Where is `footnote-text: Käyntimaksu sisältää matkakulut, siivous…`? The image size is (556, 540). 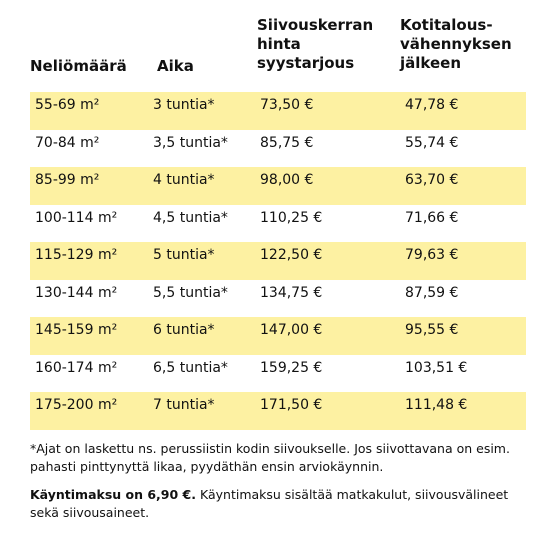 footnote-text: Käyntimaksu sisältää matkakulut, siivous… is located at coordinates (269, 503).